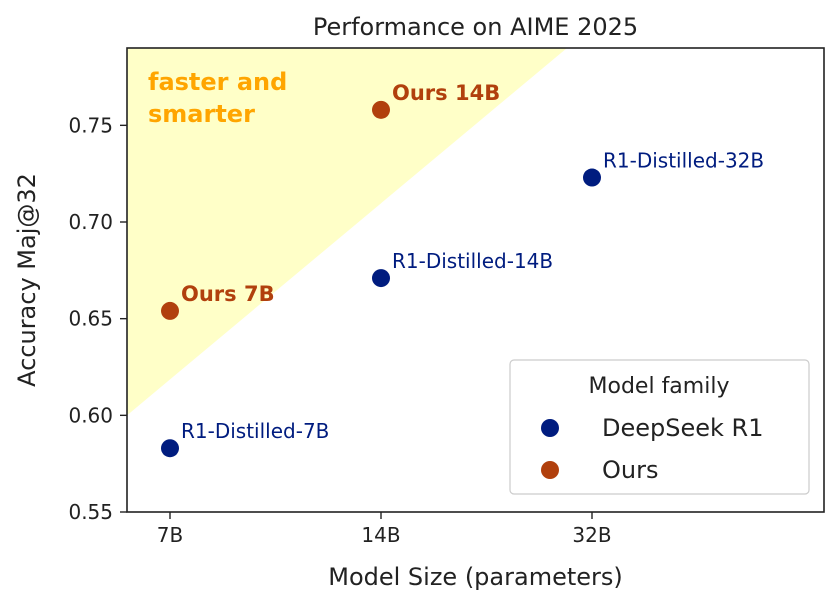  Describe the element at coordinates (90, 125) in the screenshot. I see `y-tick-label: 0.75` at that location.